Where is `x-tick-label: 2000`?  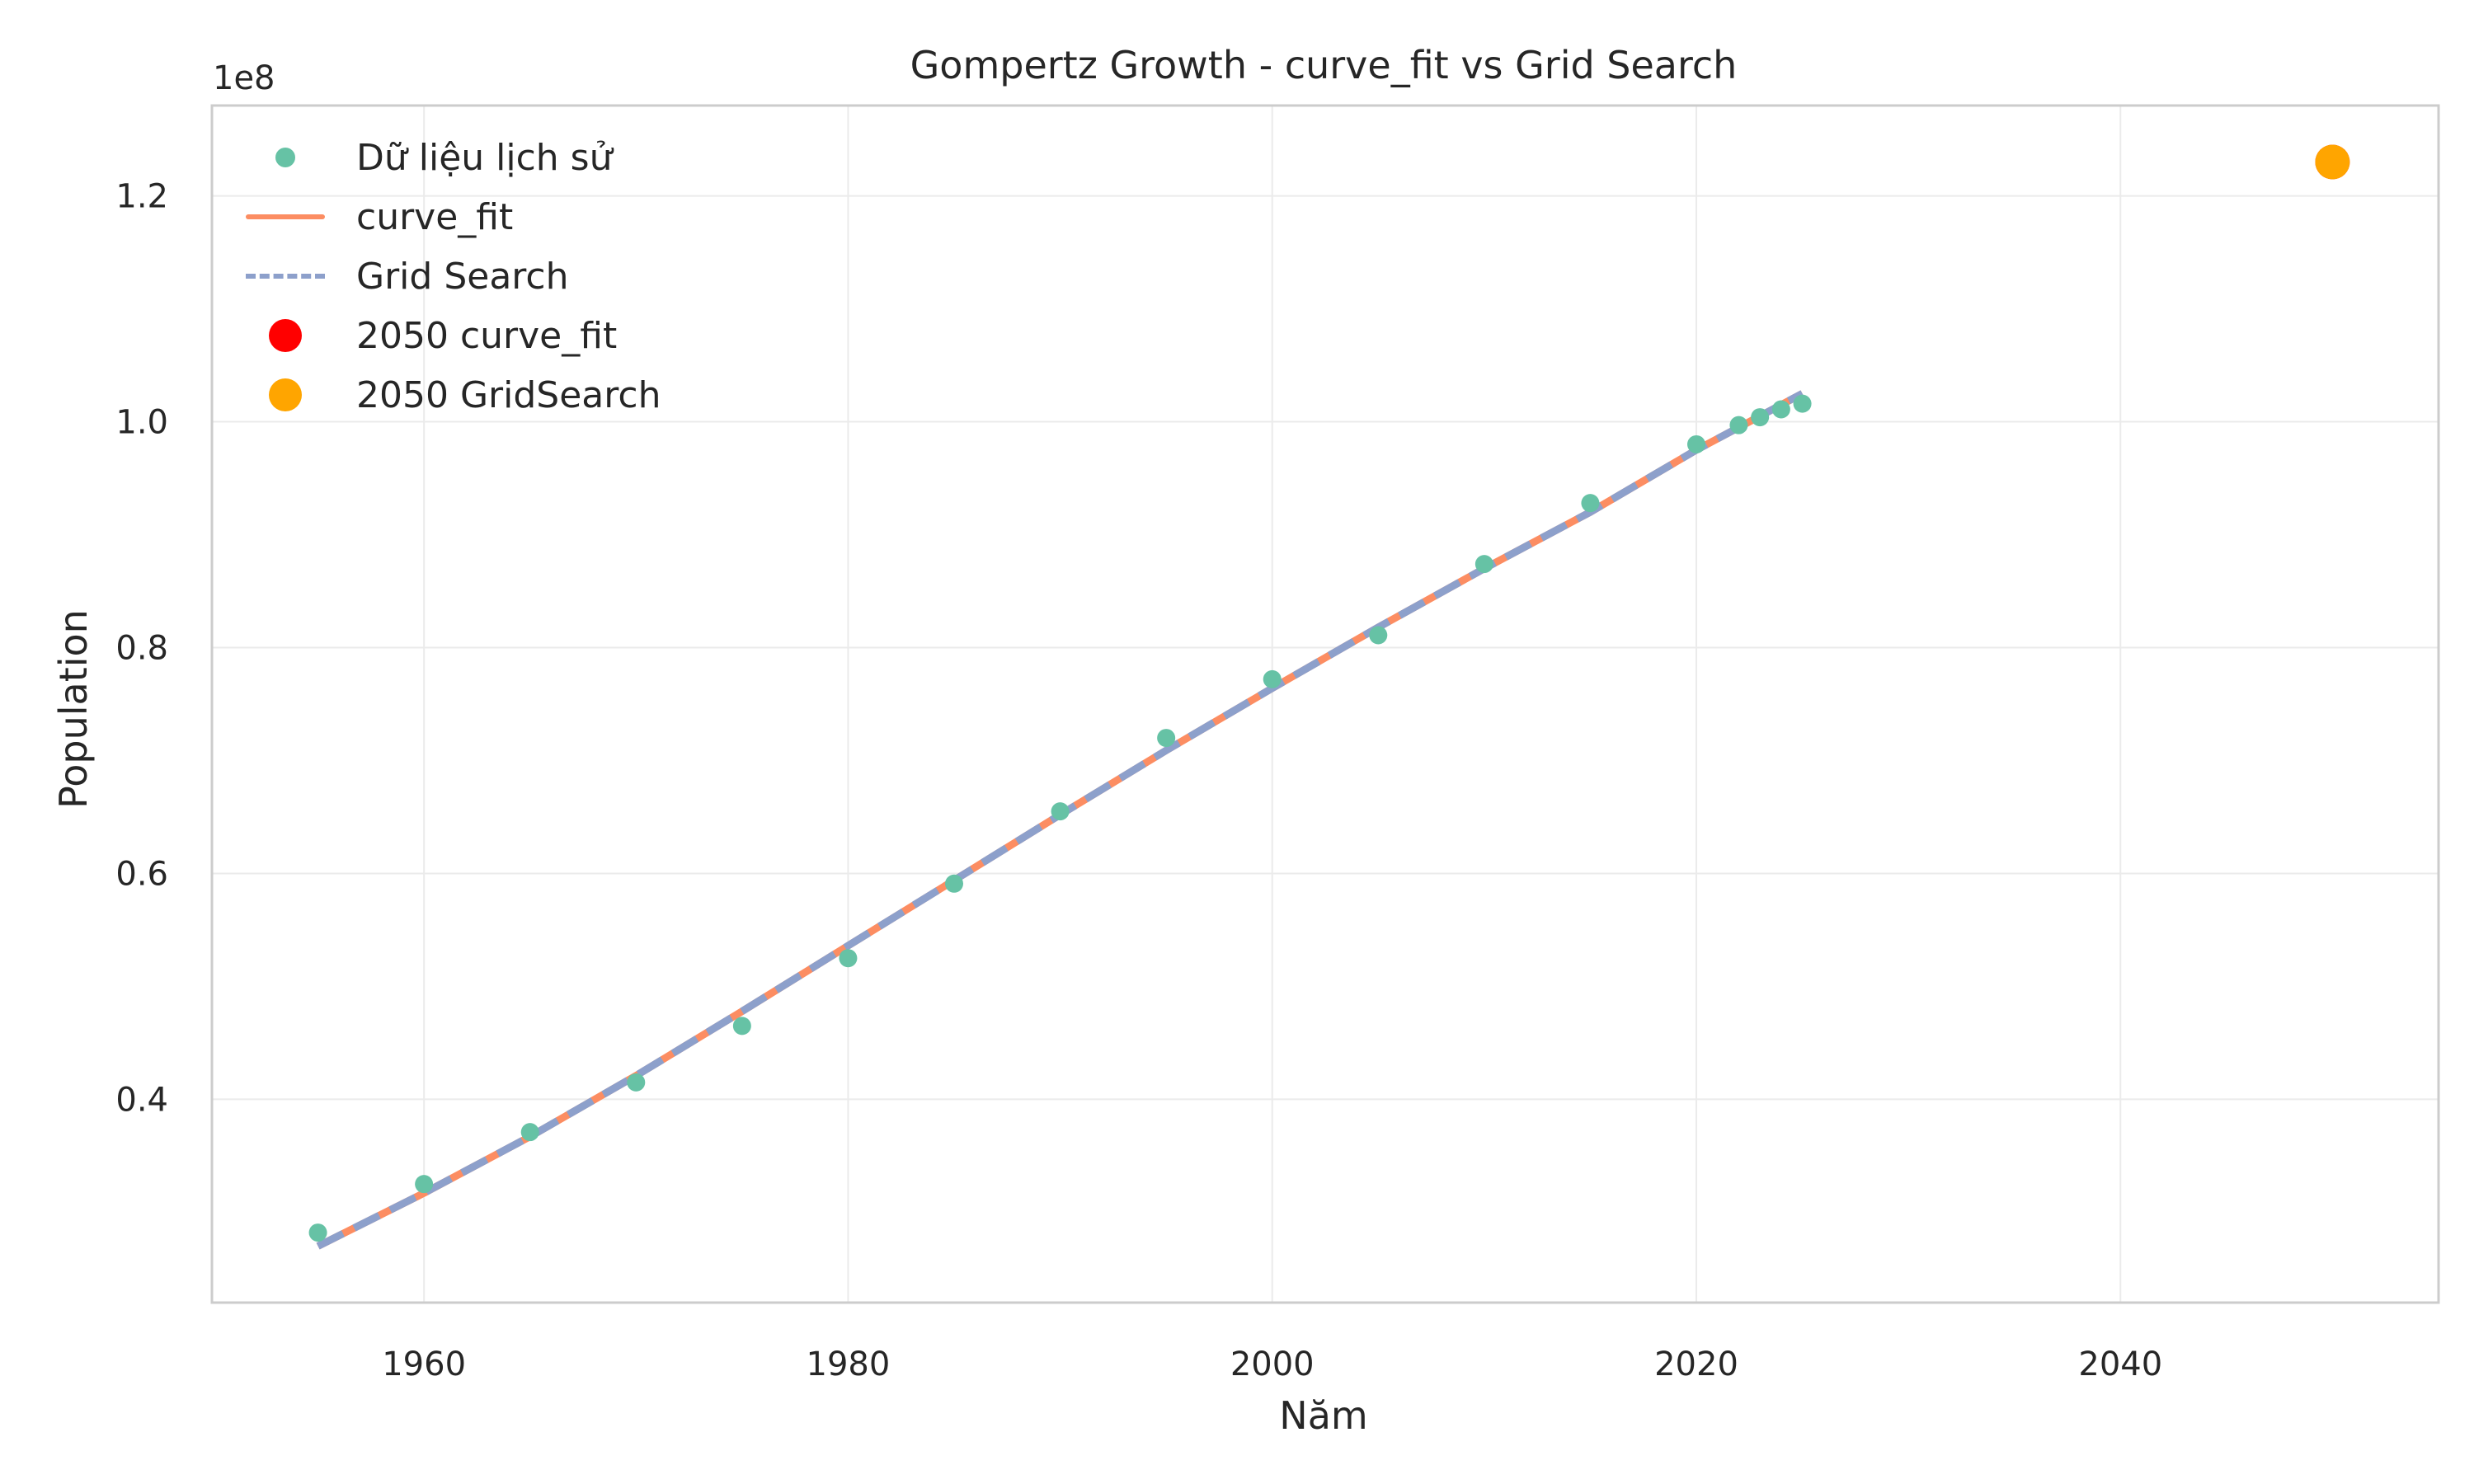 x-tick-label: 2000 is located at coordinates (1272, 1364).